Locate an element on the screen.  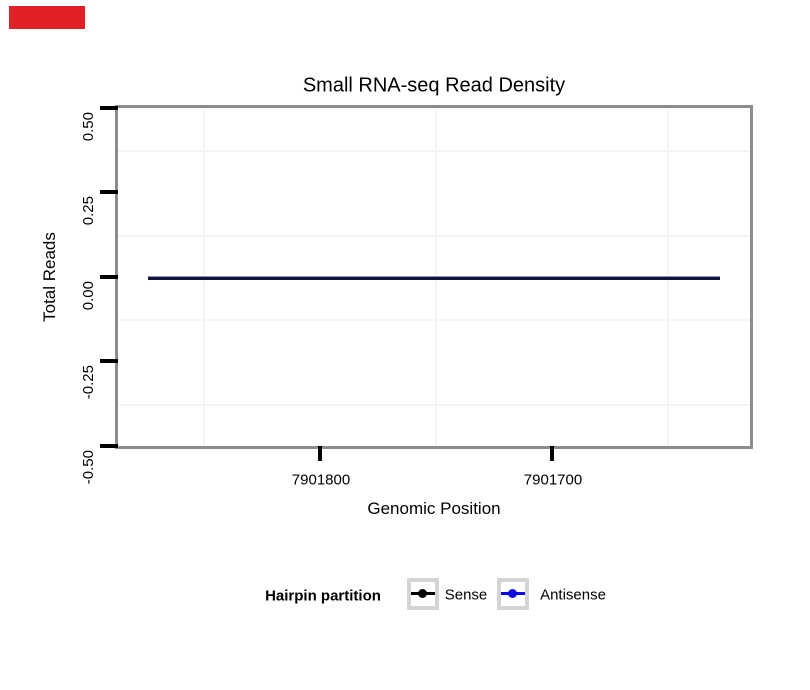
legend-key-sense is located at coordinates (423, 594).